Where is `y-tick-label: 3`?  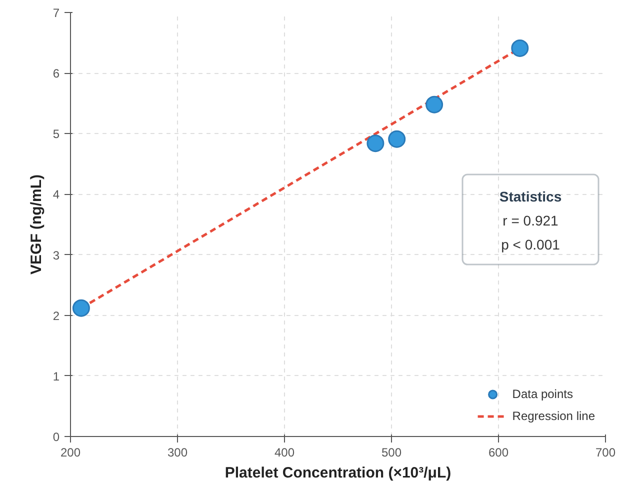 y-tick-label: 3 is located at coordinates (56, 255).